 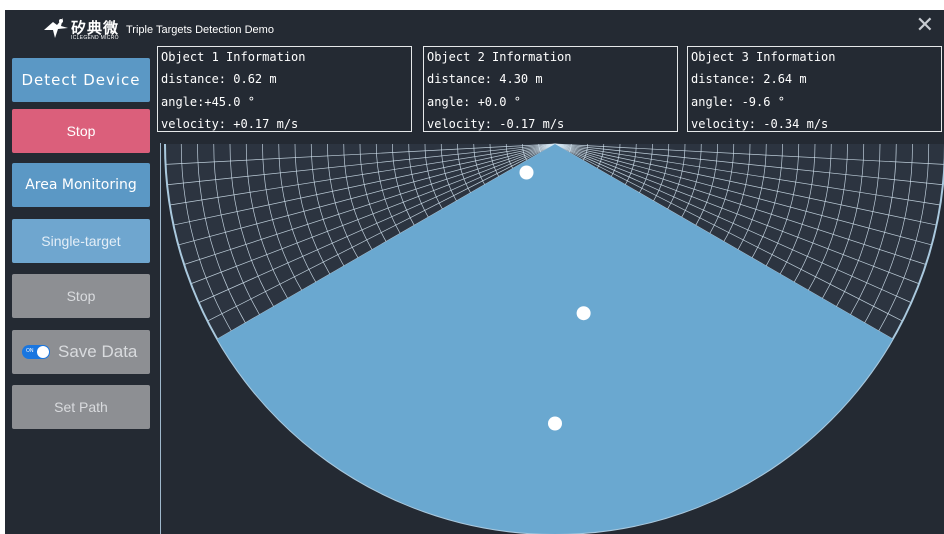 What do you see at coordinates (43, 352) in the screenshot?
I see `toggle-knob` at bounding box center [43, 352].